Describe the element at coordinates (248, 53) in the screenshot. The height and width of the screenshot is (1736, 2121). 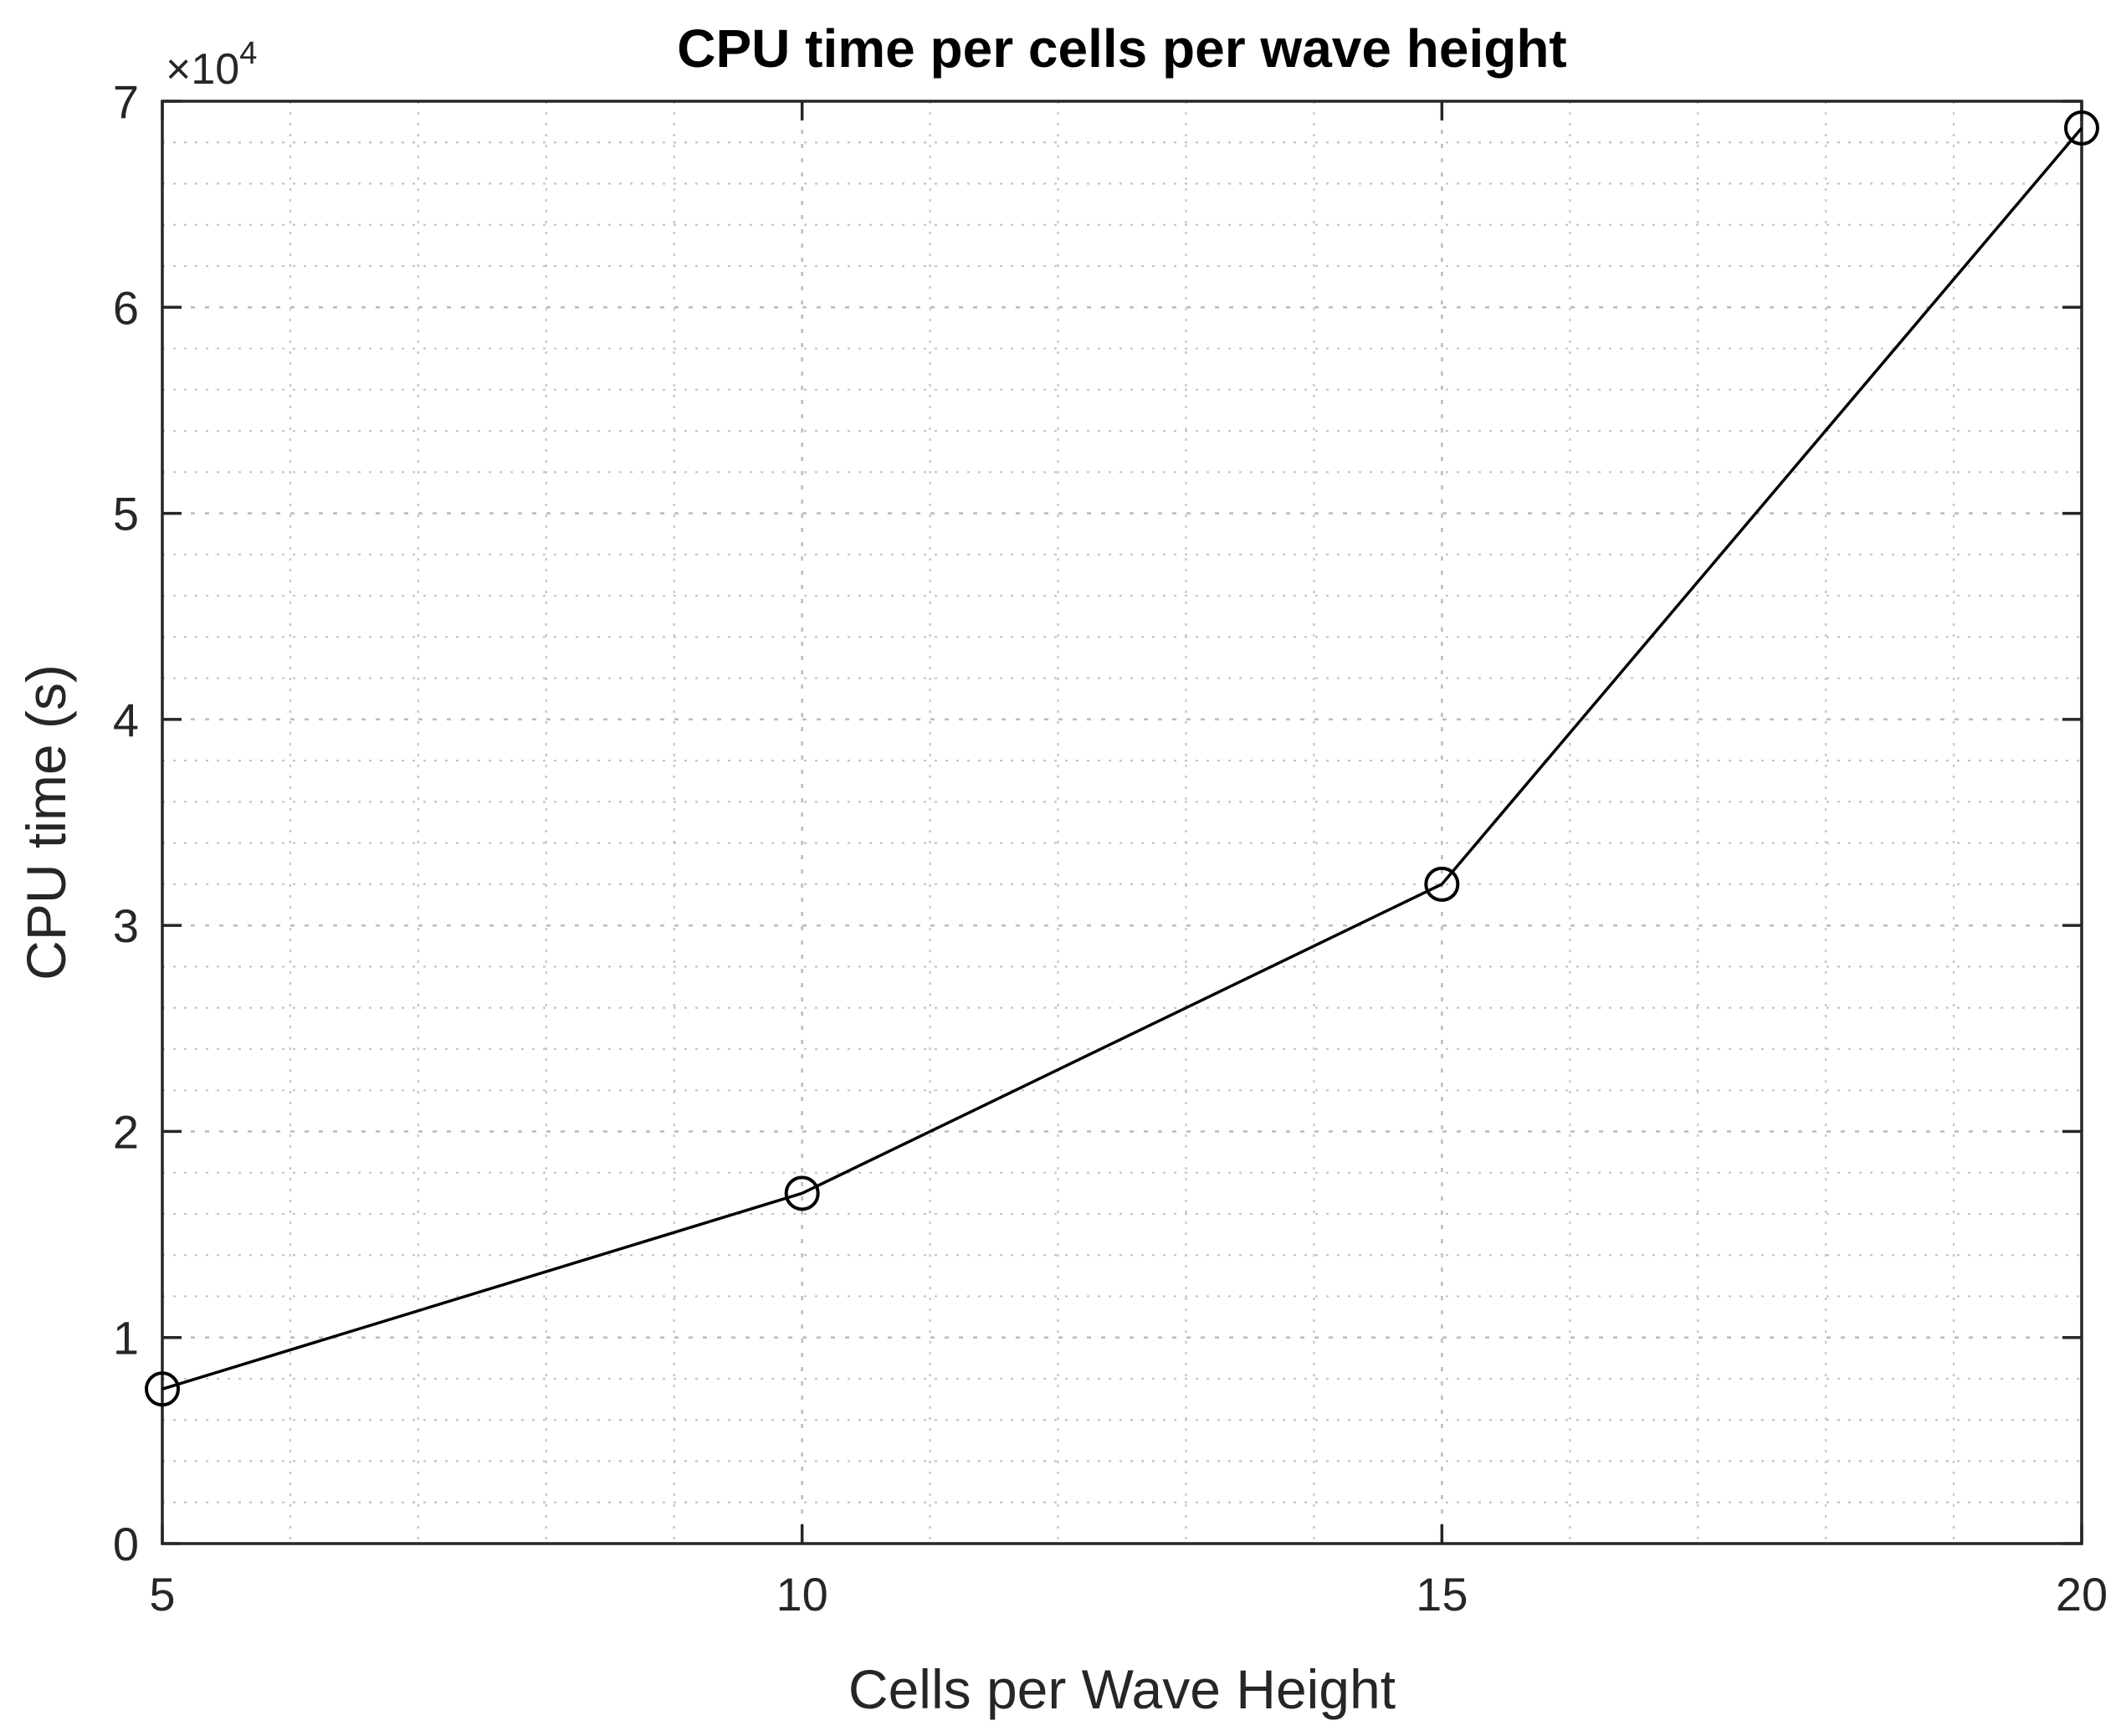
I see `y-multiplier-exponent: 4` at that location.